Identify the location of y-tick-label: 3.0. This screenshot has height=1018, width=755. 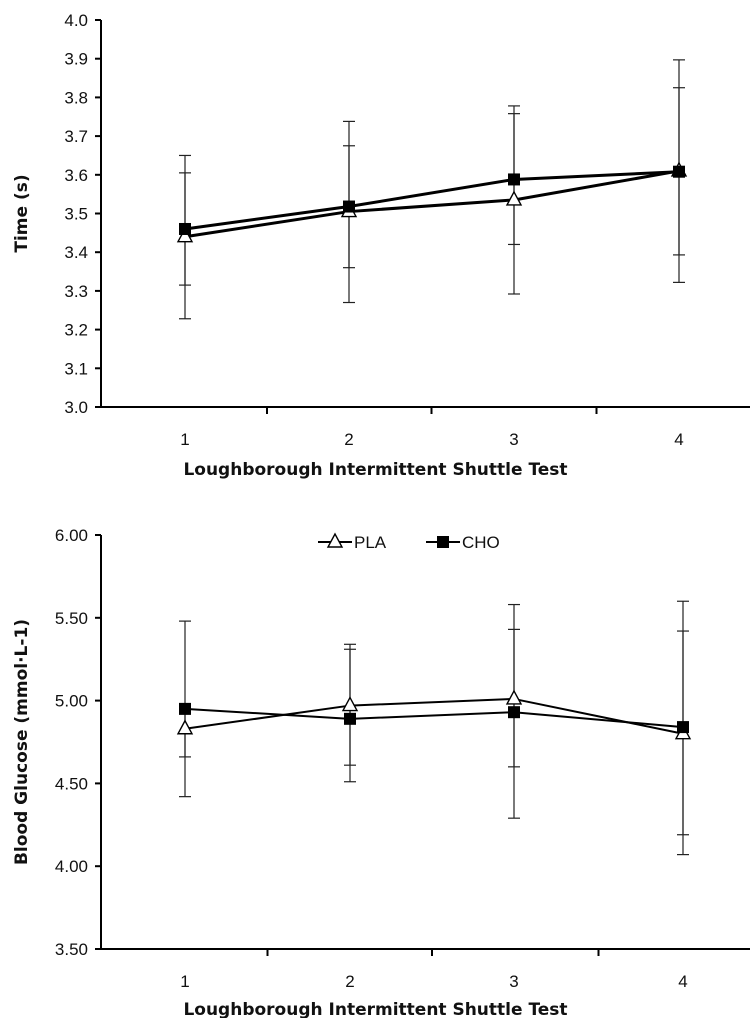
(76, 407).